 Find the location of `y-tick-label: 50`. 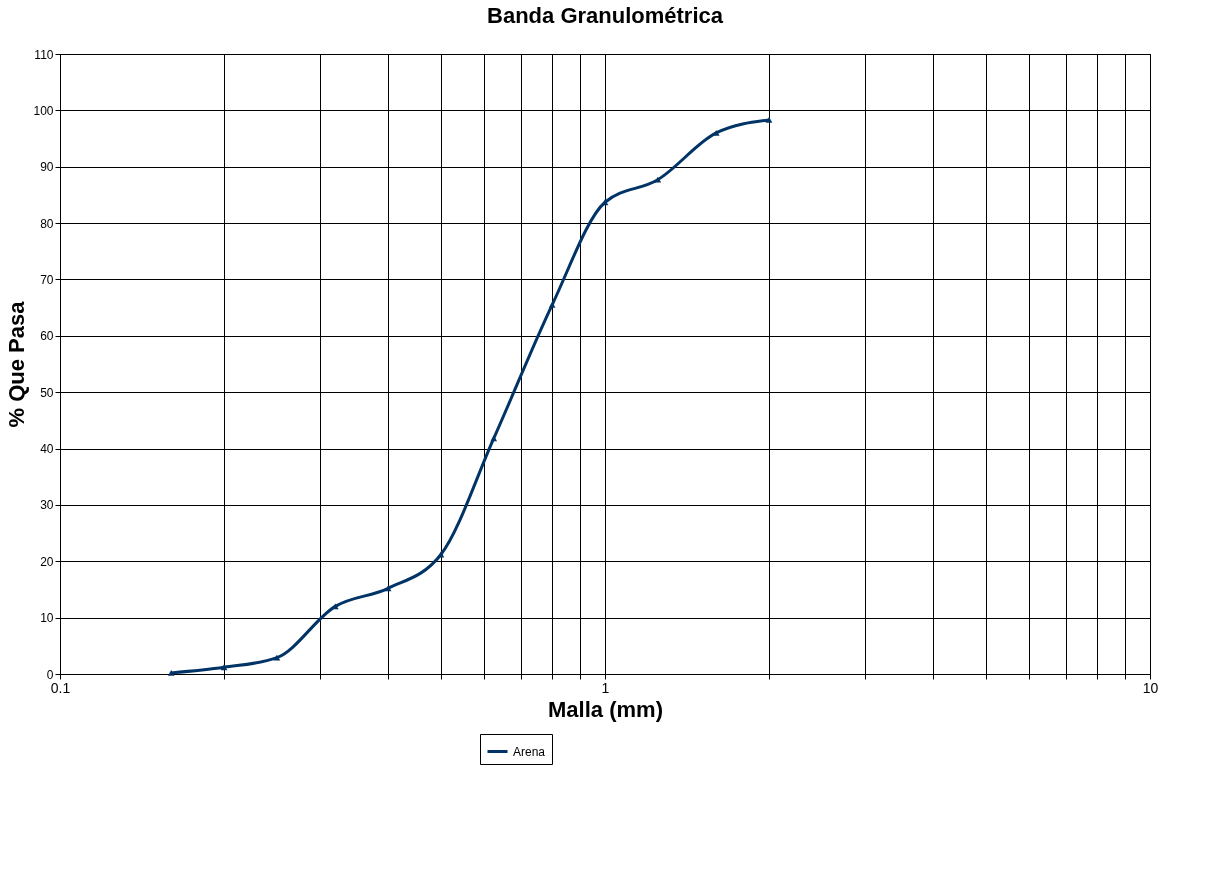

y-tick-label: 50 is located at coordinates (47, 392).